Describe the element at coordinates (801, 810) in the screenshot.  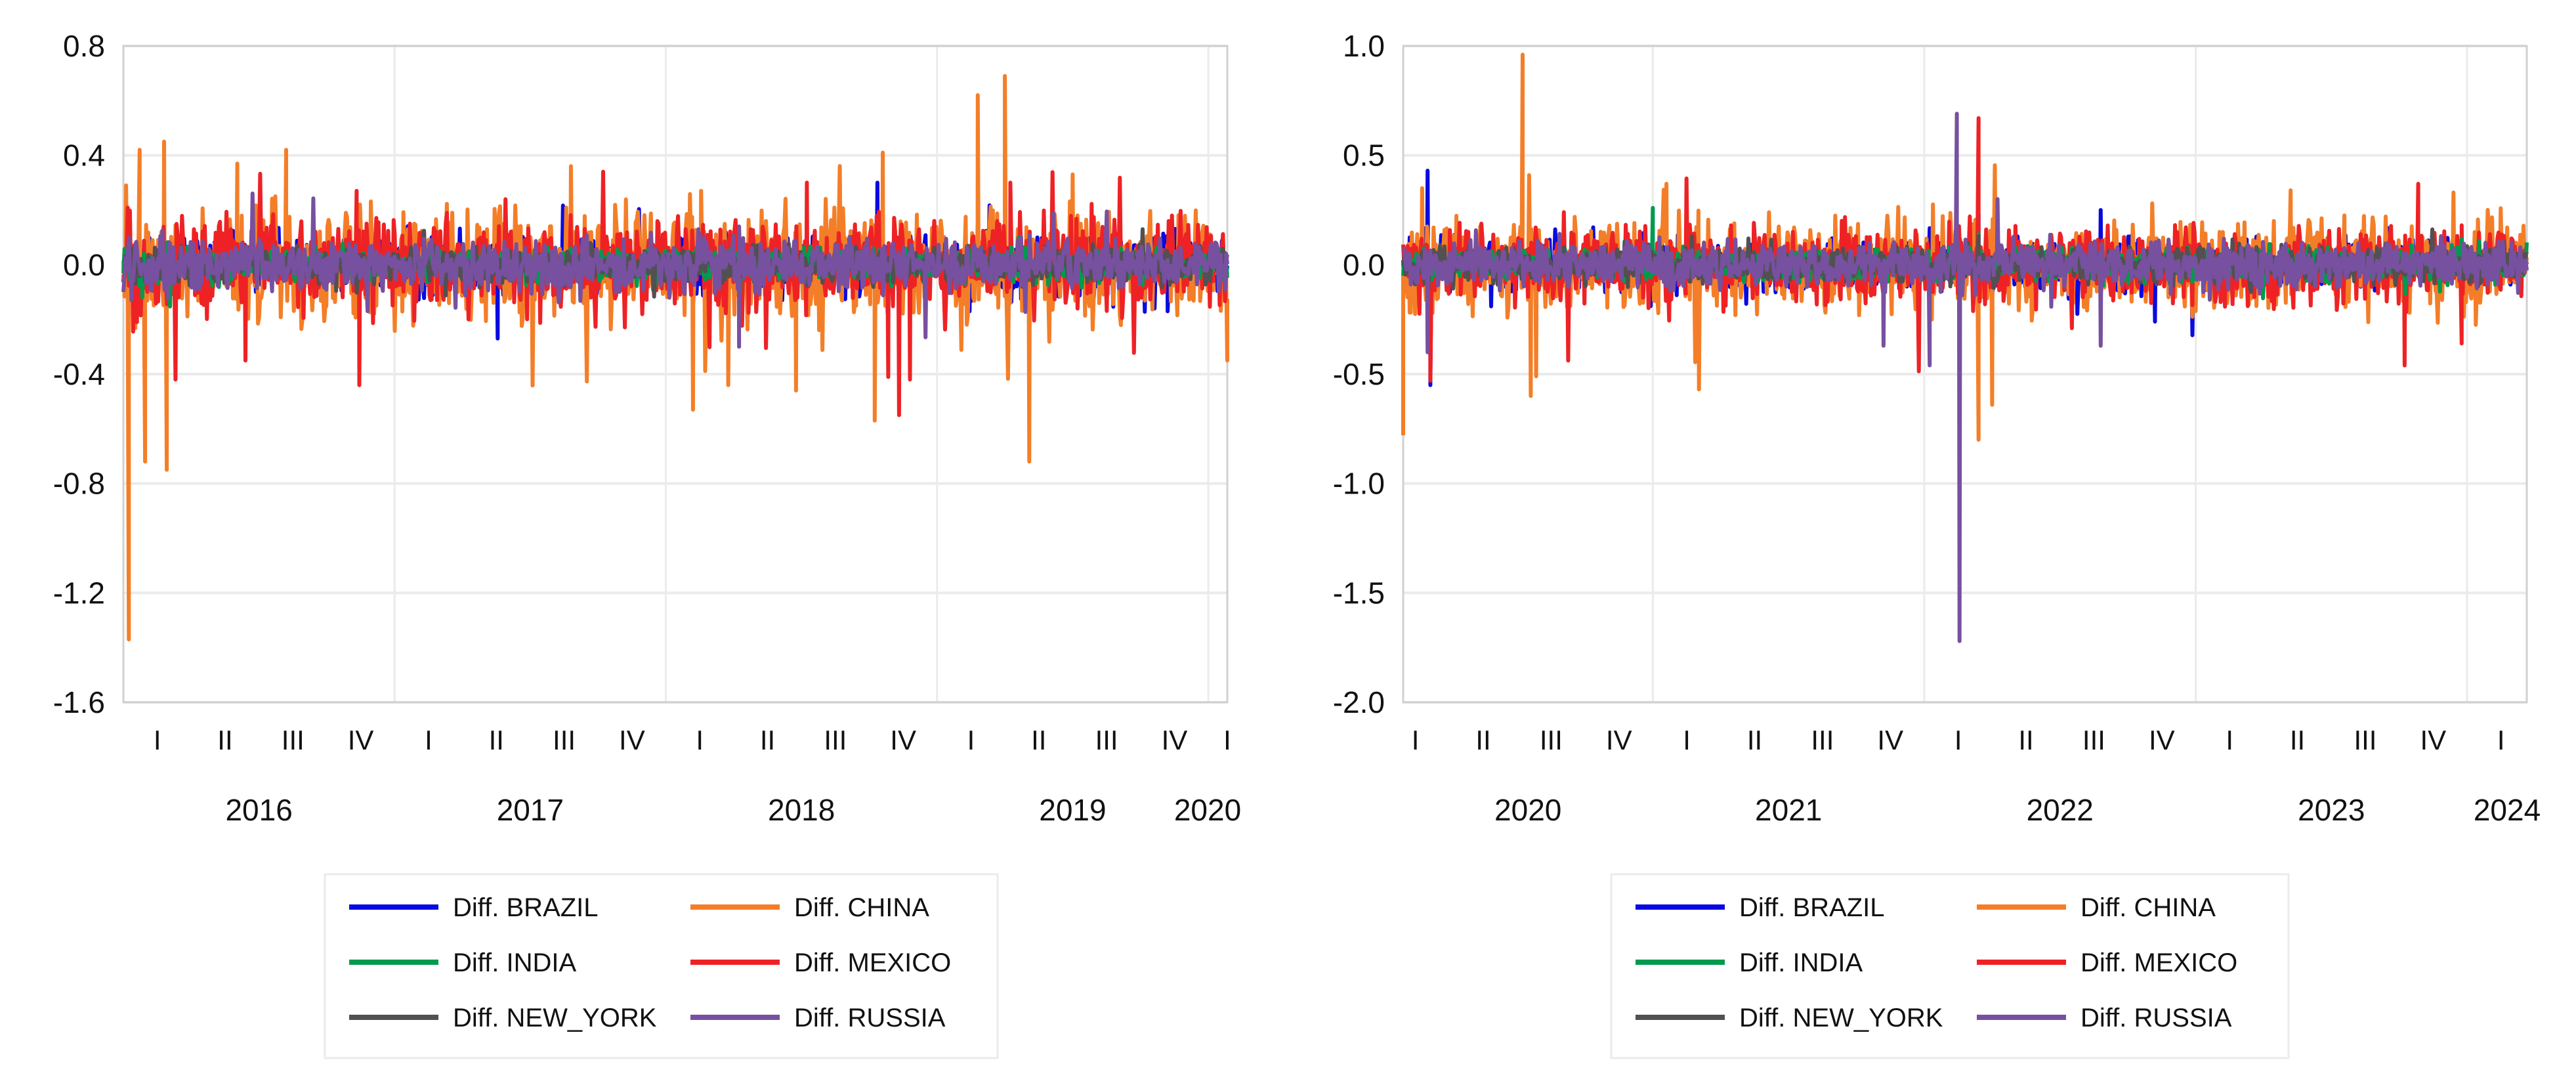
I see `year-tick-label: 2018` at that location.